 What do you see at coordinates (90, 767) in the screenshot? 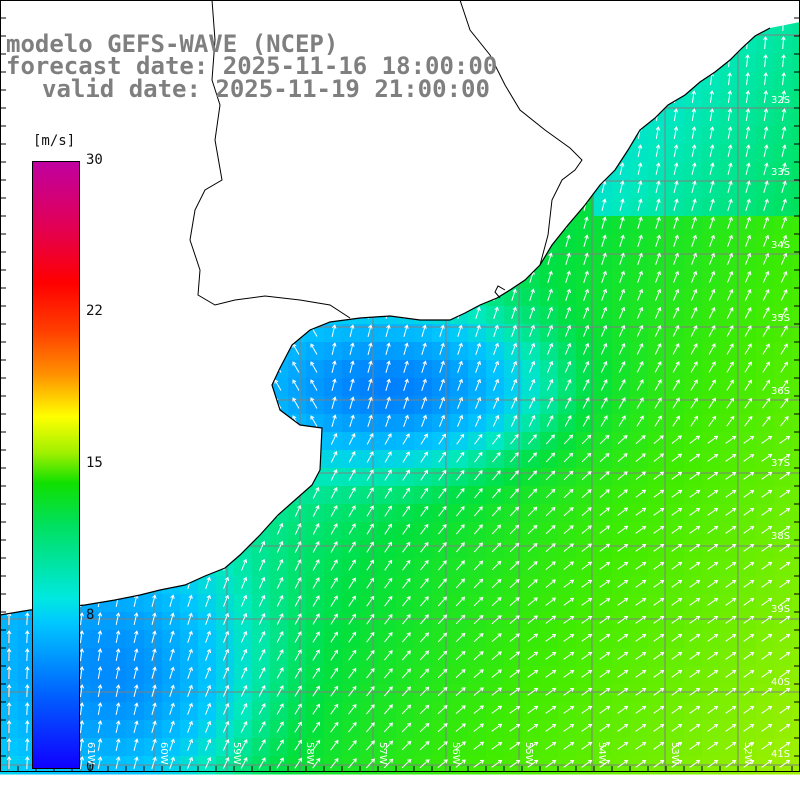
I see `colorbar-tick-0: 0` at bounding box center [90, 767].